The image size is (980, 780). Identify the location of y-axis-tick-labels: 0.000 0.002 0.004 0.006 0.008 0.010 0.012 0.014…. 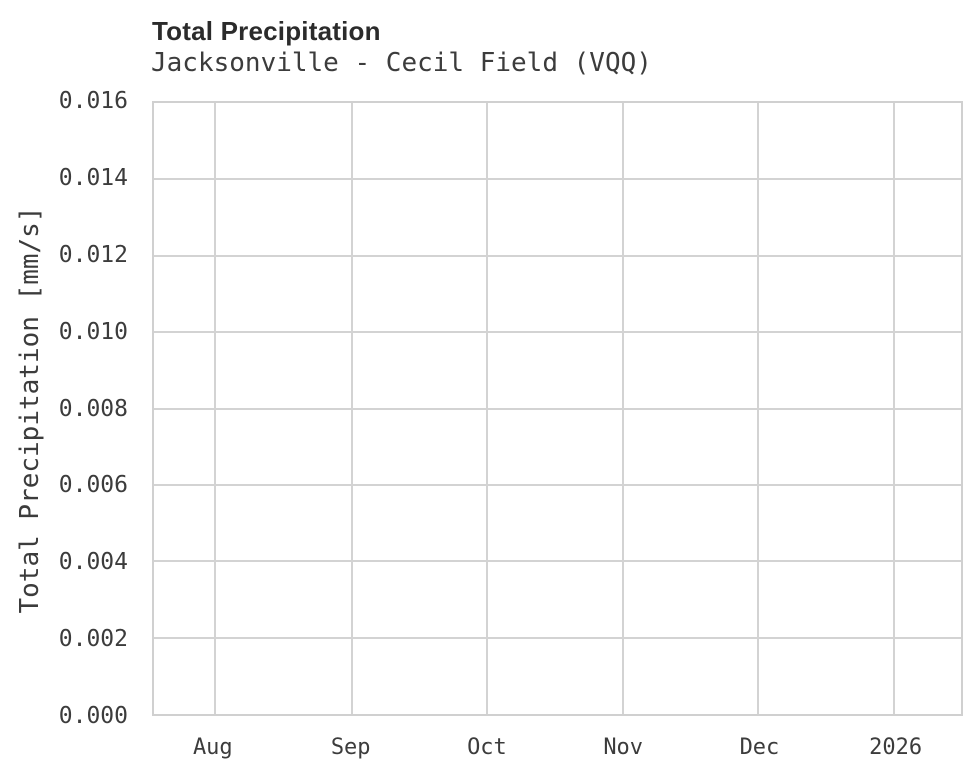
(64, 408).